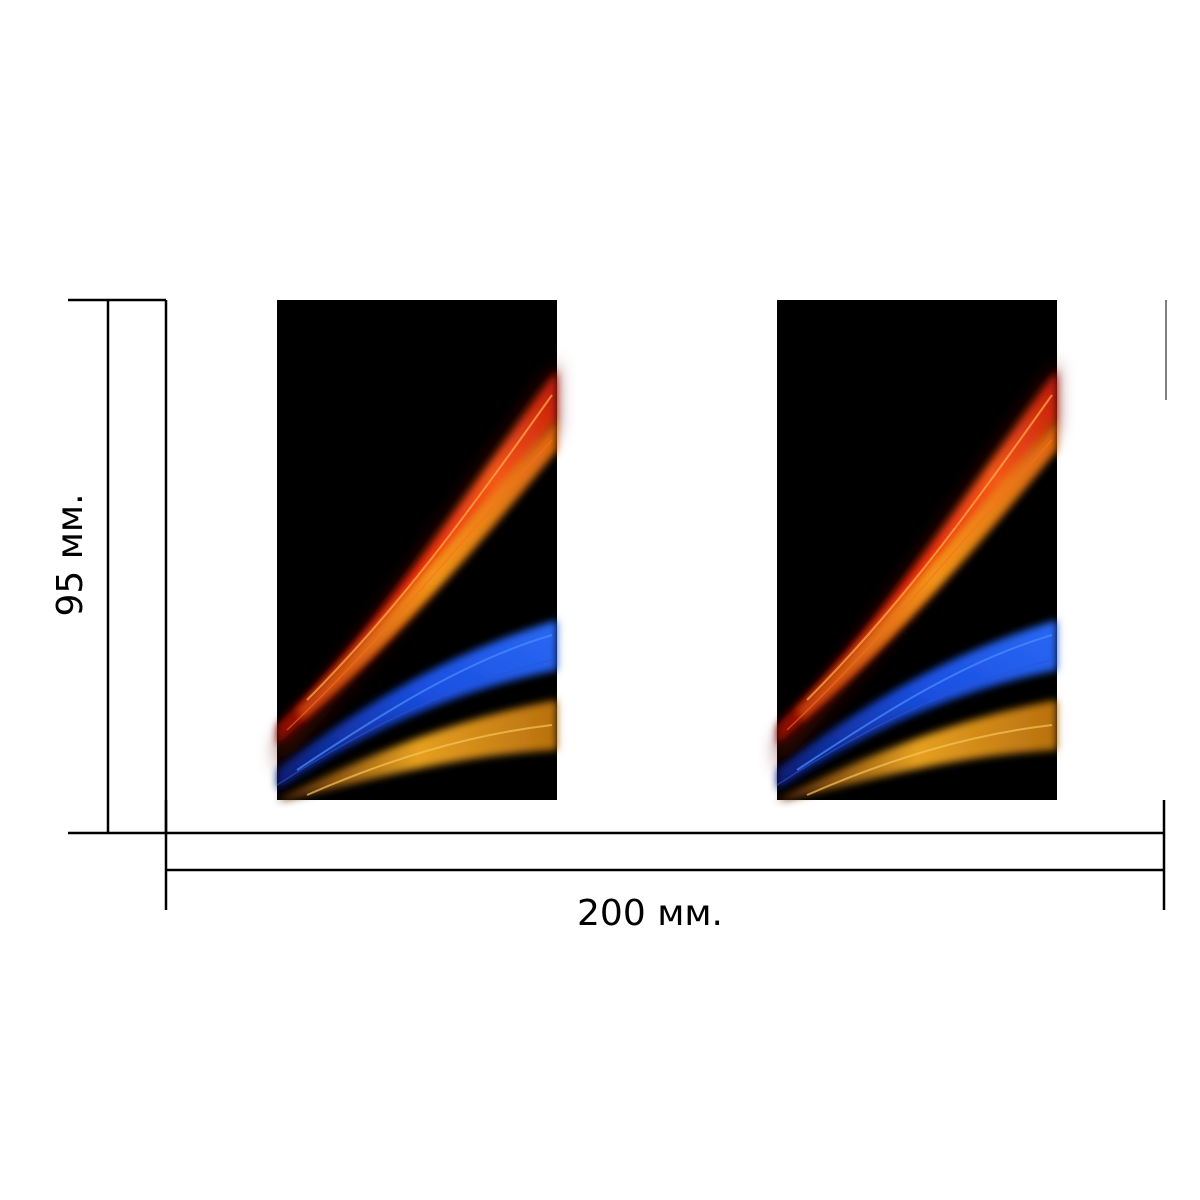 This screenshot has width=1200, height=1200. What do you see at coordinates (650, 913) in the screenshot?
I see `width-label: 200 мм.` at bounding box center [650, 913].